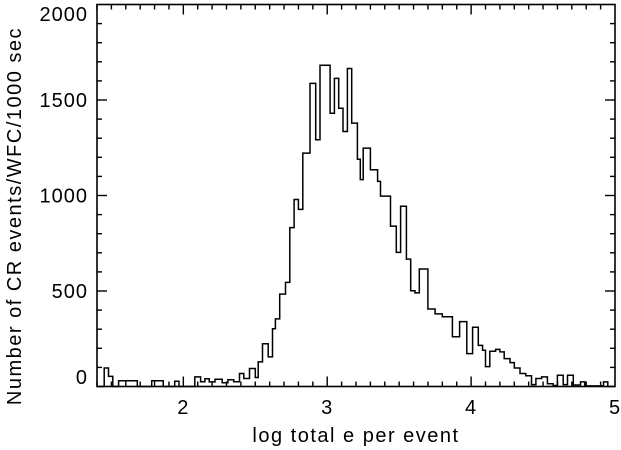 Image resolution: width=621 pixels, height=450 pixels. What do you see at coordinates (615, 408) in the screenshot?
I see `x-tick-label: 5` at bounding box center [615, 408].